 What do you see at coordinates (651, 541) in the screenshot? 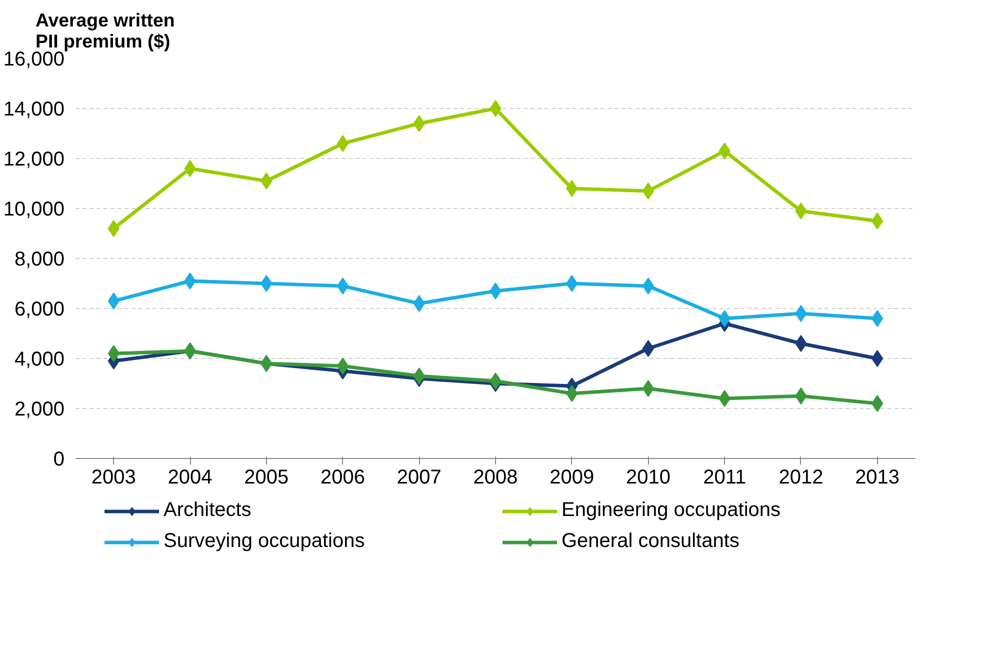
I see `legend-label: General consultants` at bounding box center [651, 541].